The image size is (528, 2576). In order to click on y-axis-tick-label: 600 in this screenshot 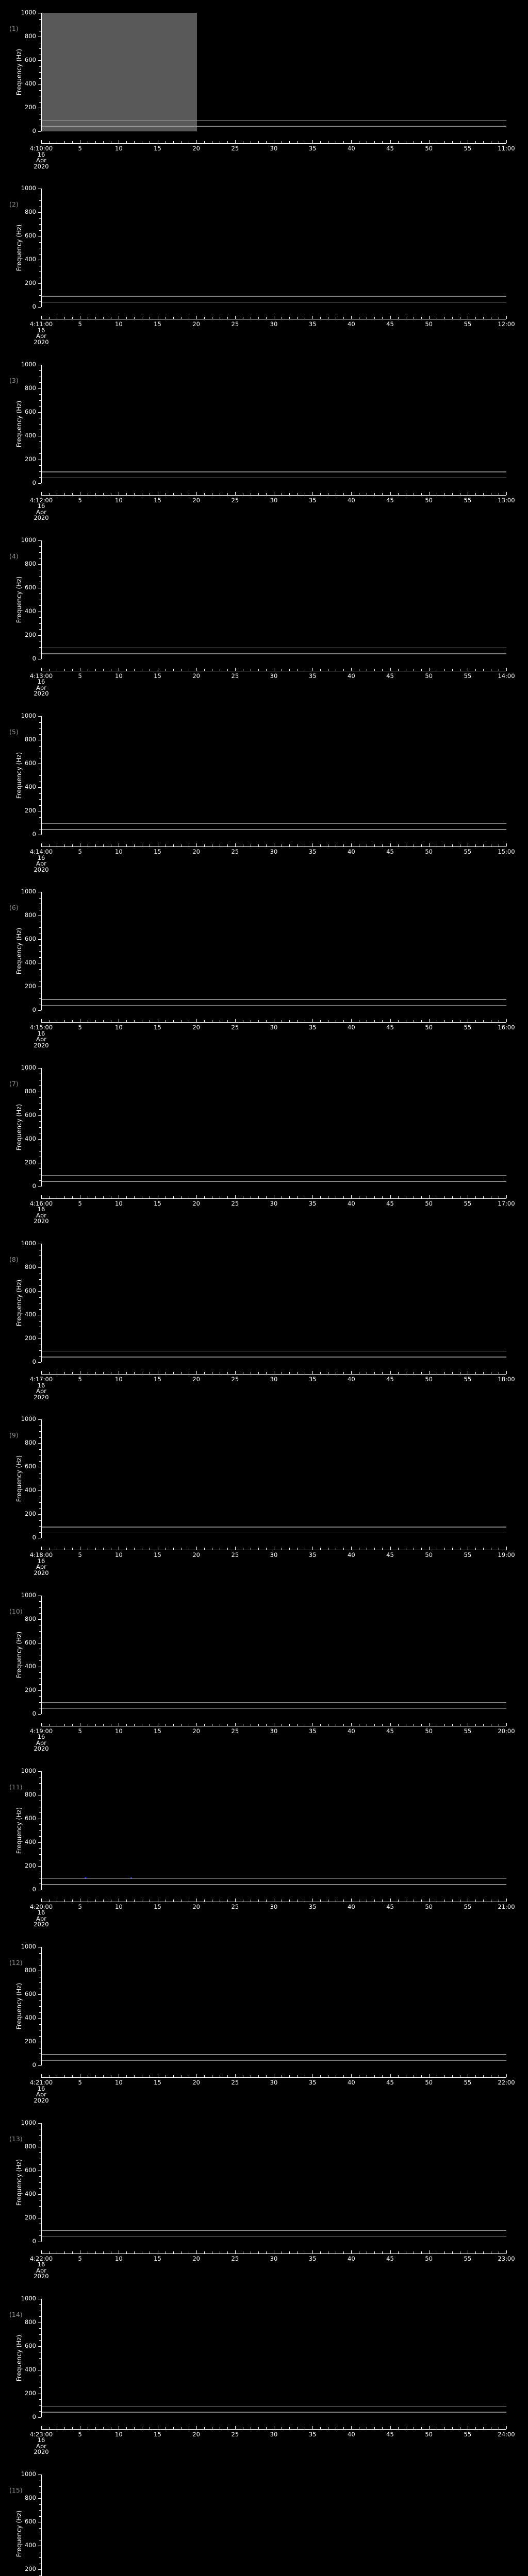, I will do `click(31, 2345)`.